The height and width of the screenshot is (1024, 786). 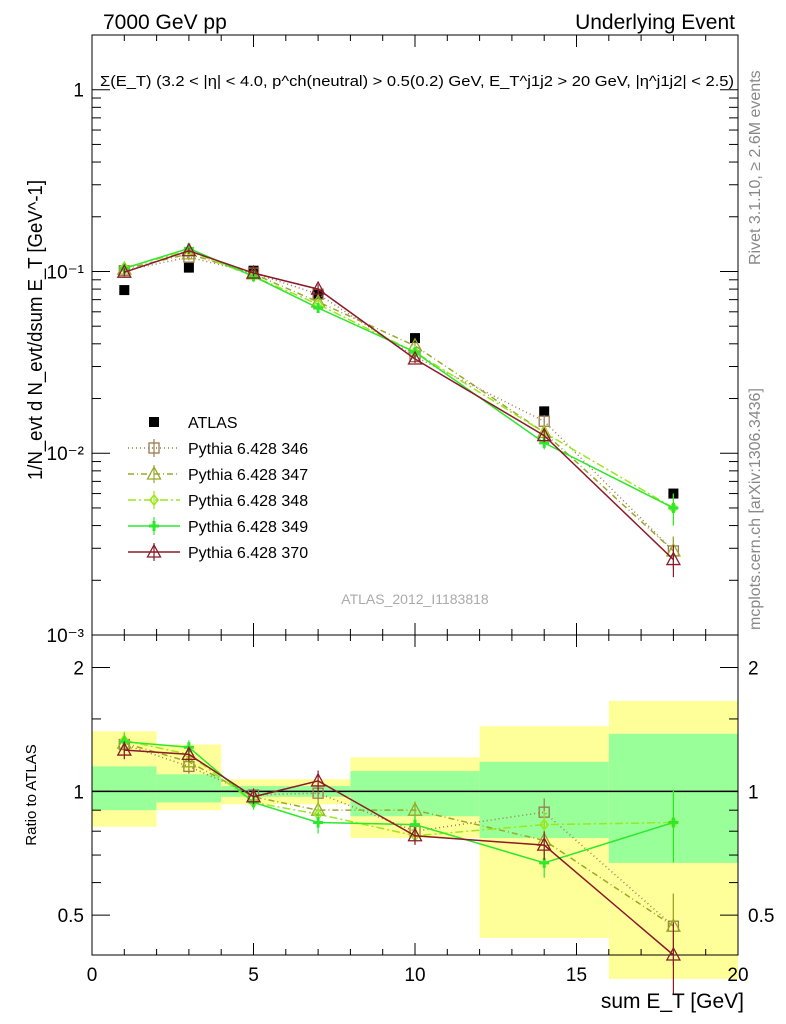 I want to click on ratio-tick-label-right: 0.5, so click(x=761, y=916).